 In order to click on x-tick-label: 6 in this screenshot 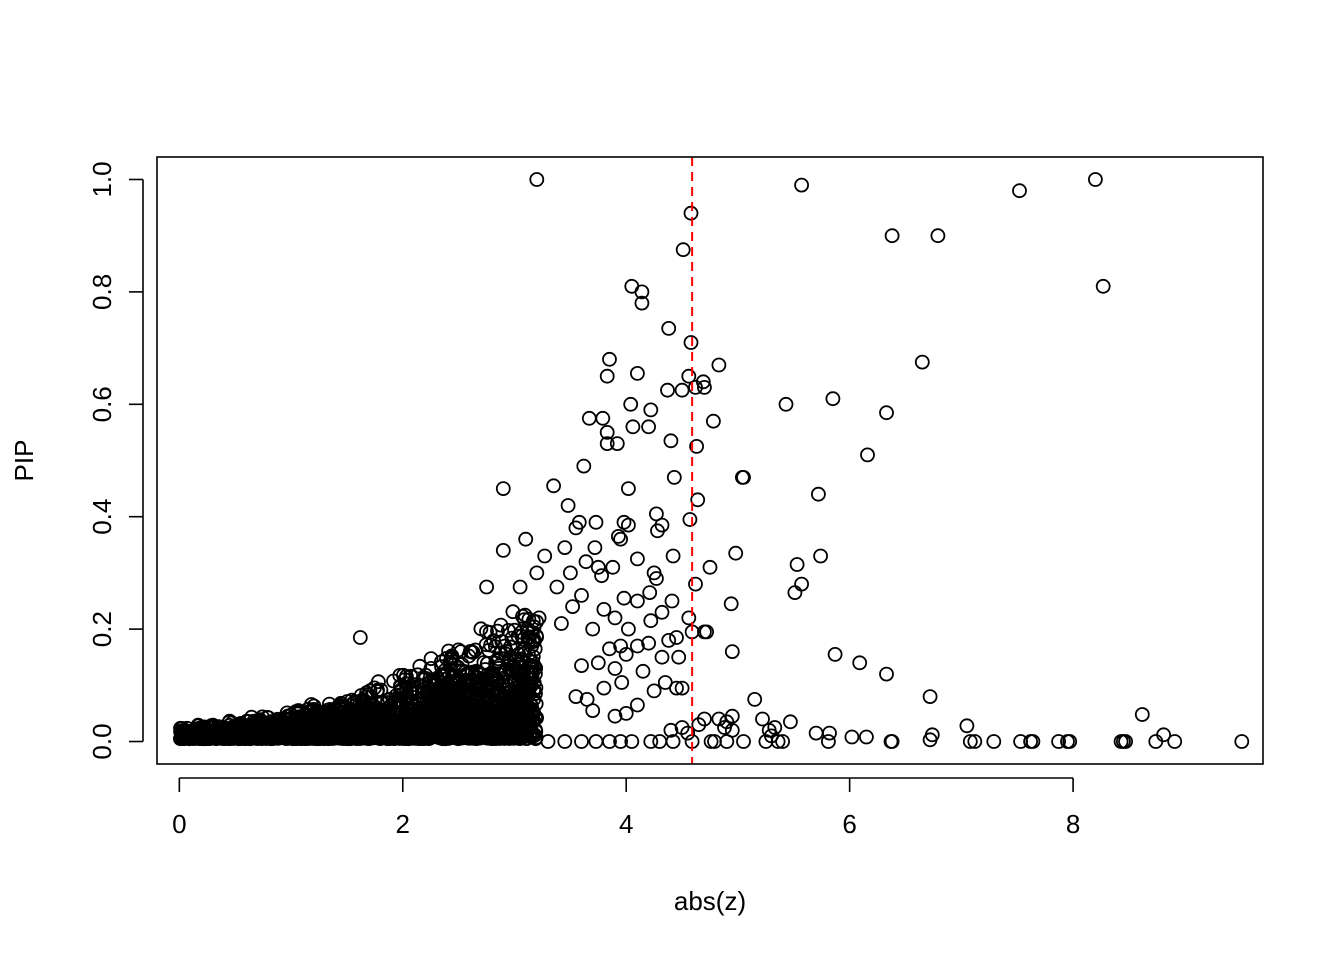, I will do `click(849, 824)`.